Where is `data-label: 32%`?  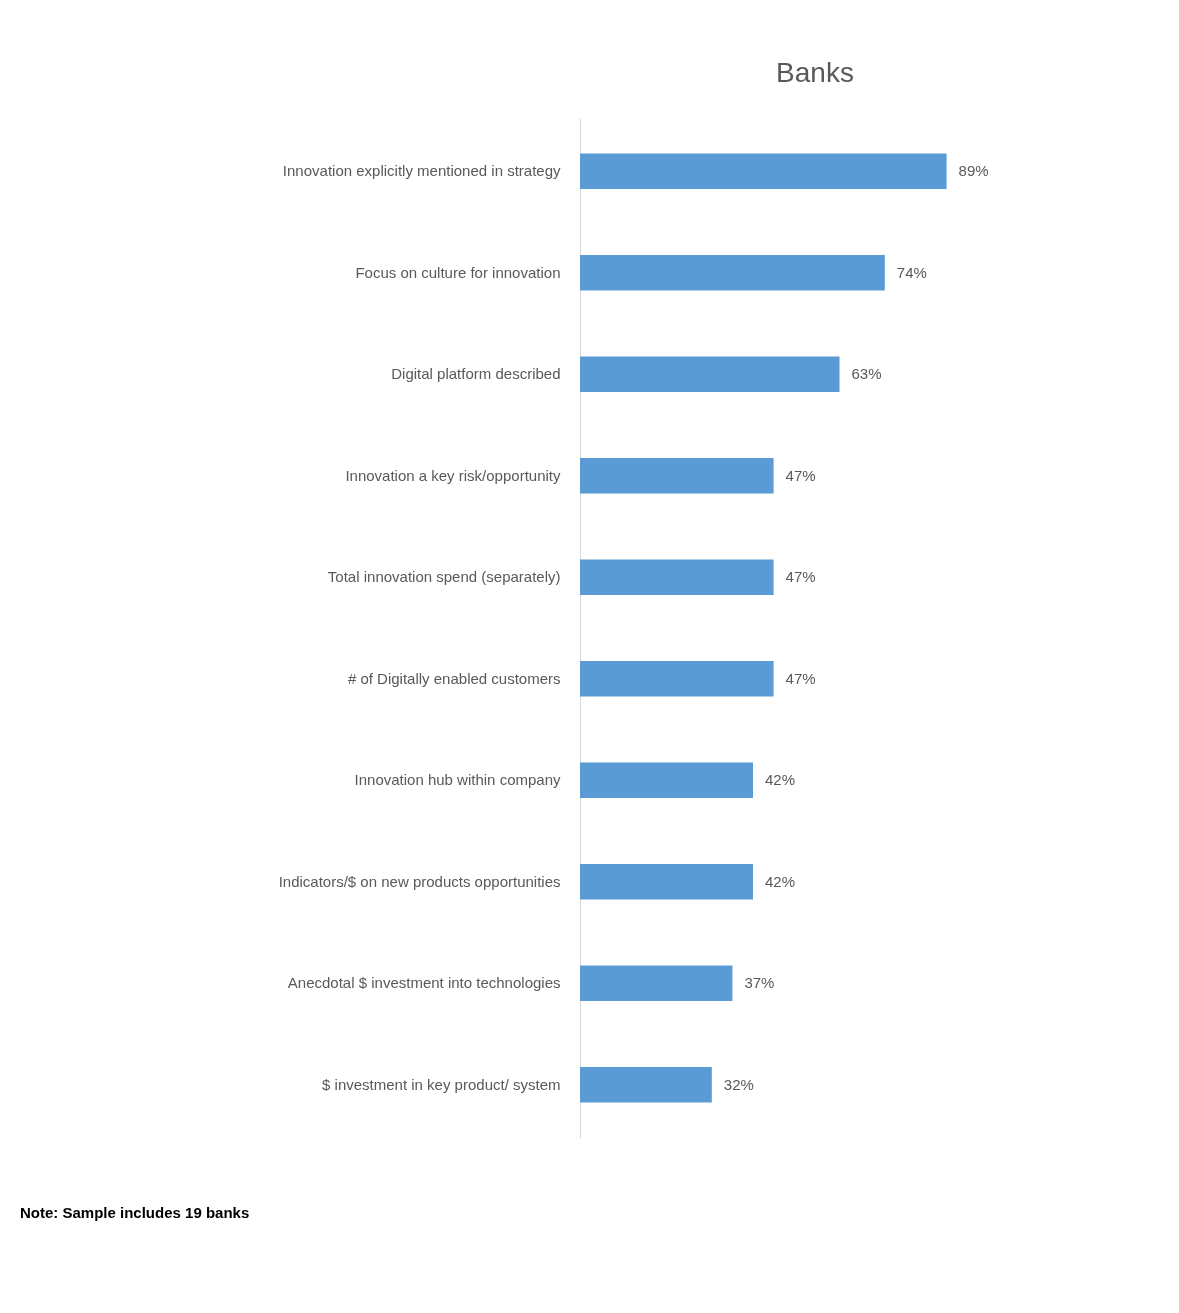 data-label: 32% is located at coordinates (738, 1084).